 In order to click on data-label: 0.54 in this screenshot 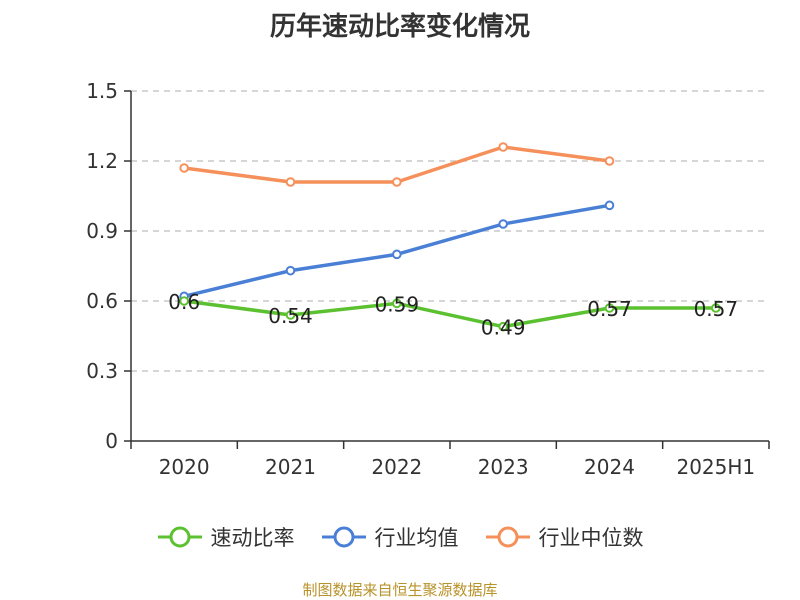, I will do `click(290, 316)`.